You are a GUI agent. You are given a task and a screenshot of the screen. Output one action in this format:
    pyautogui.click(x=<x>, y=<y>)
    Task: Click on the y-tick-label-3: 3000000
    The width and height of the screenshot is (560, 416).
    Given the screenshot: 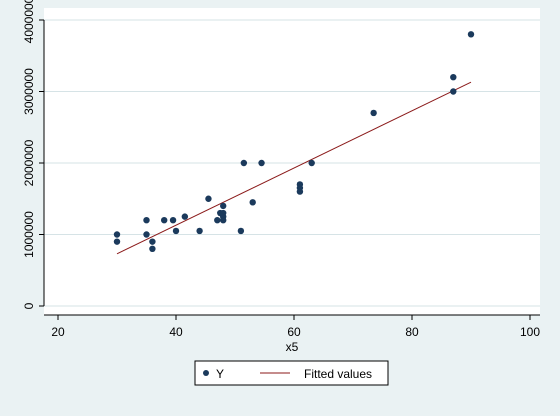 What is the action you would take?
    pyautogui.click(x=29, y=91)
    